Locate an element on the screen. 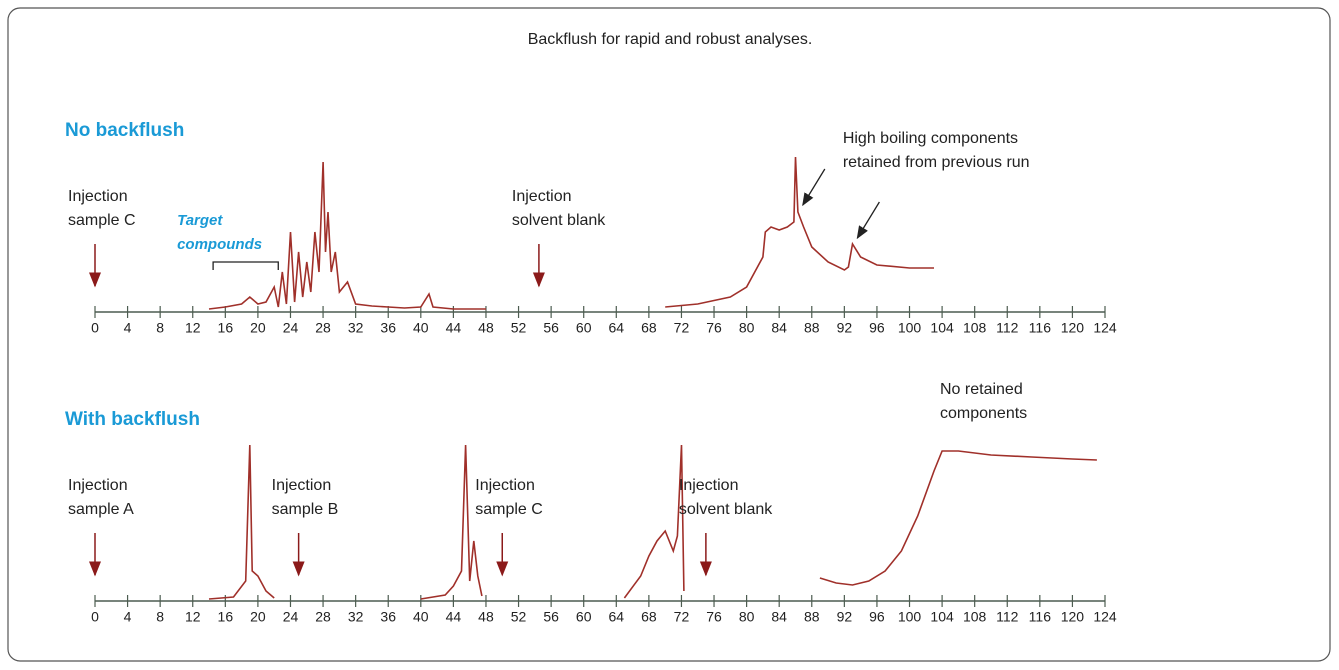 The image size is (1339, 670). annotation-text: components is located at coordinates (983, 413).